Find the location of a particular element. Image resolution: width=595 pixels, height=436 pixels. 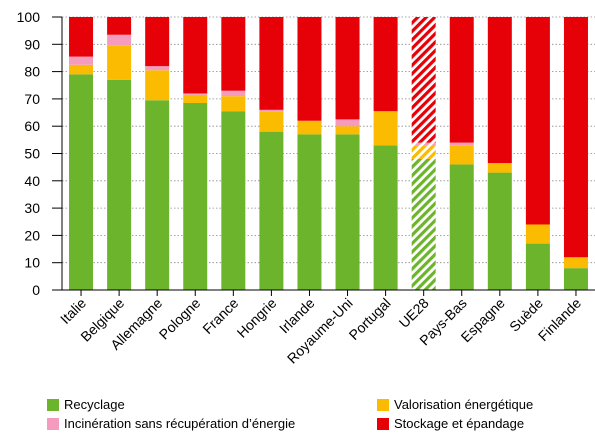

x-tick-label: Italie is located at coordinates (73, 311).